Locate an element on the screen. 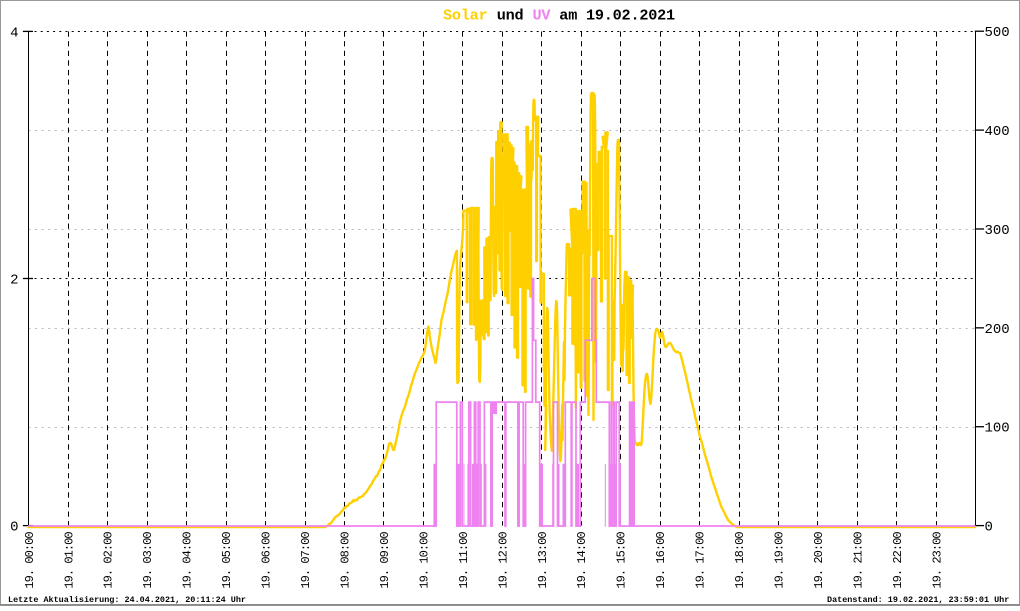 The image size is (1020, 611). svg-text: 2 is located at coordinates (14, 281).